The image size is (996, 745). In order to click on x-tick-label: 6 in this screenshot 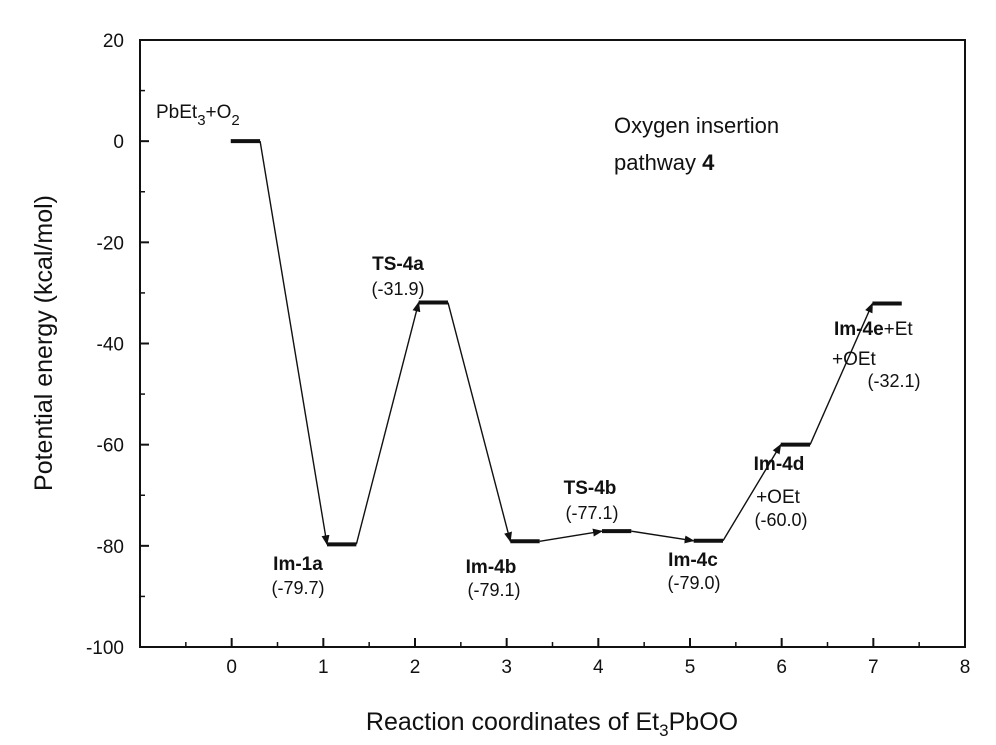, I will do `click(781, 667)`.